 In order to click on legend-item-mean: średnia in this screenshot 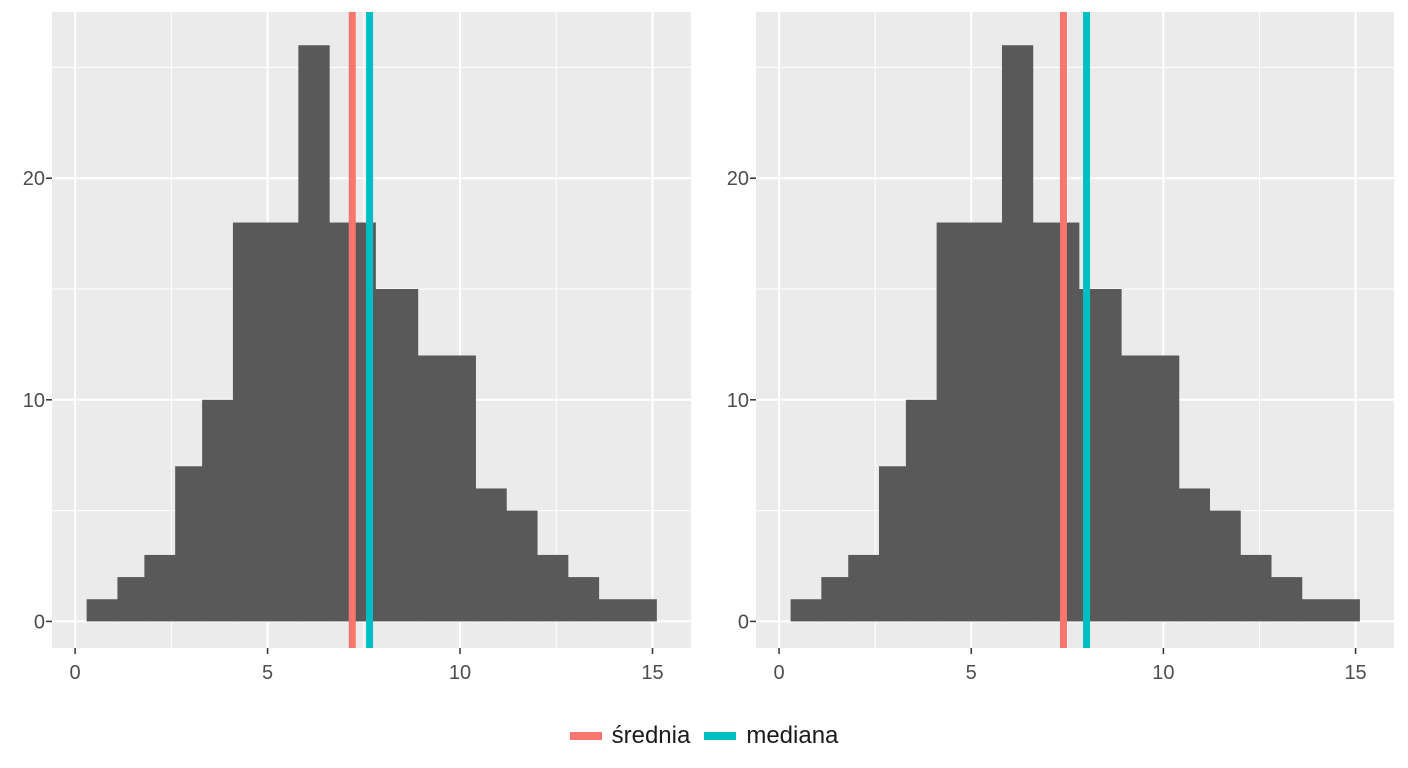, I will do `click(630, 736)`.